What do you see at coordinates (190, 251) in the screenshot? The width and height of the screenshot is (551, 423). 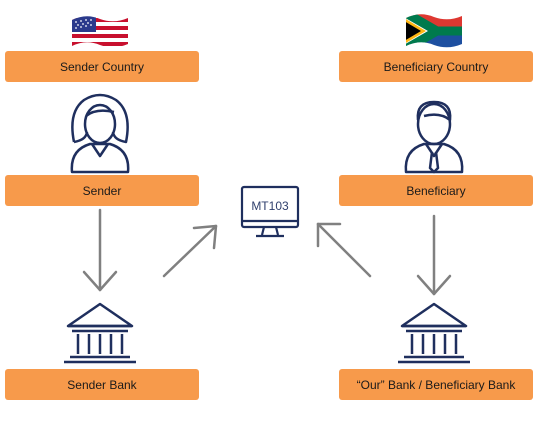 I see `arrow-sender-bank-to-message` at bounding box center [190, 251].